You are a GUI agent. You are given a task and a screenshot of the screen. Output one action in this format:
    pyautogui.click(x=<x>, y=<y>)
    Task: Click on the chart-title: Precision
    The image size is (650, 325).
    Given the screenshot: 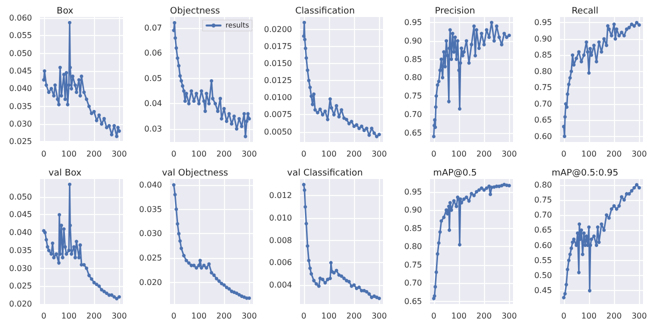 What is the action you would take?
    pyautogui.click(x=455, y=11)
    